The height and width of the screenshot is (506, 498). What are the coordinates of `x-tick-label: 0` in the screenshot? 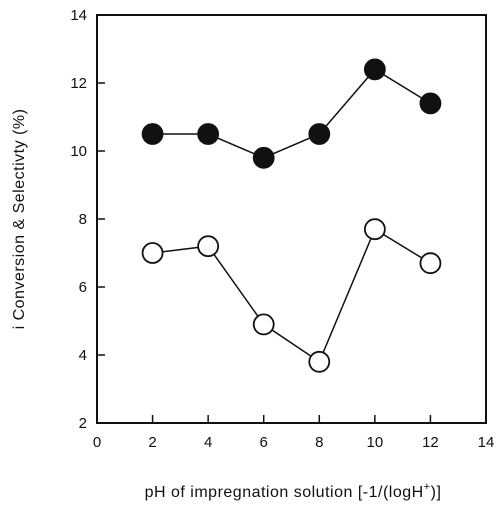 It's located at (97, 442).